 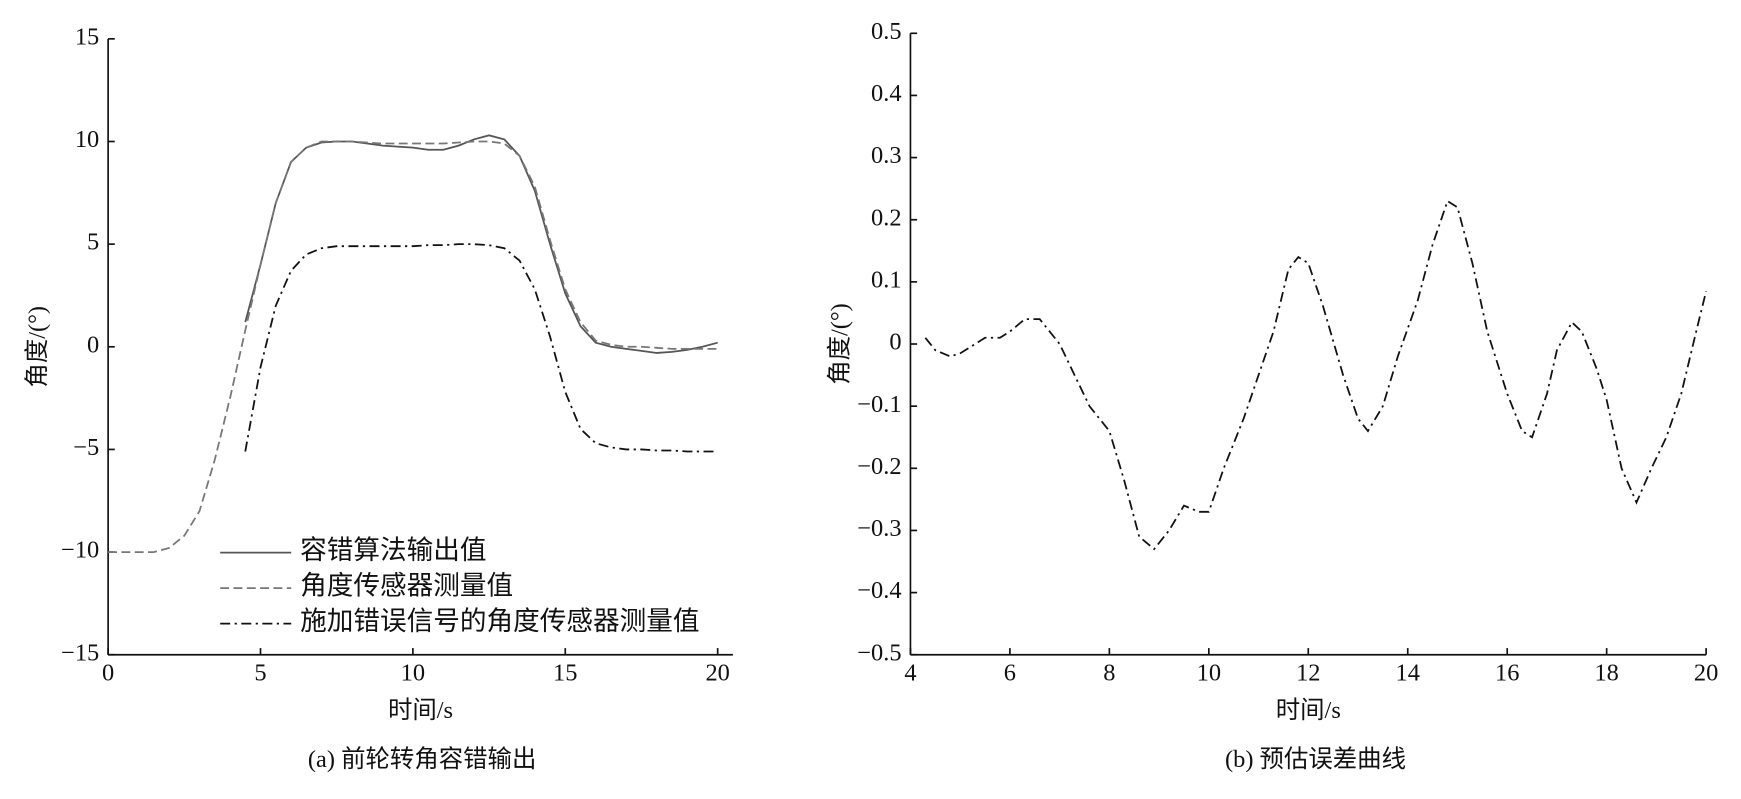 What do you see at coordinates (879, 404) in the screenshot?
I see `y-tick-label: −0.1` at bounding box center [879, 404].